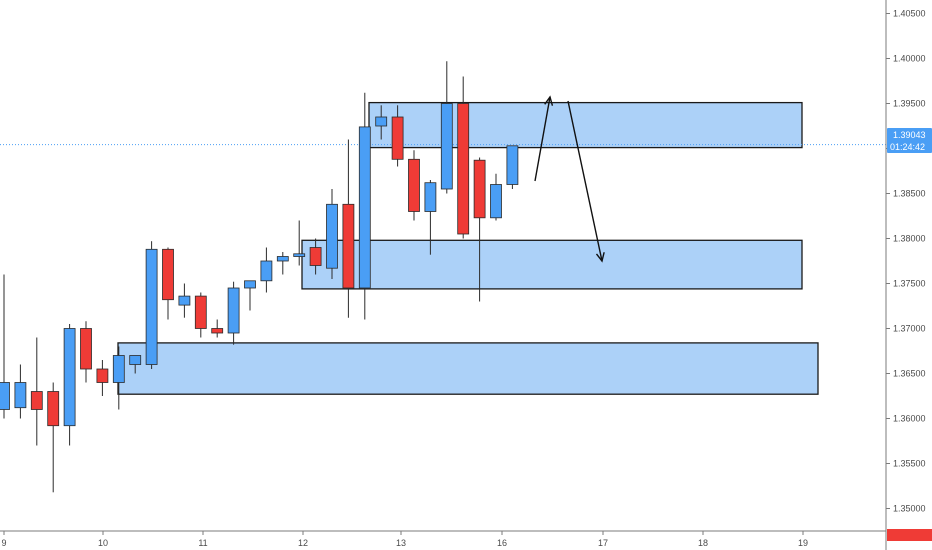 The height and width of the screenshot is (550, 932). I want to click on time-tick-label: 9, so click(3, 543).